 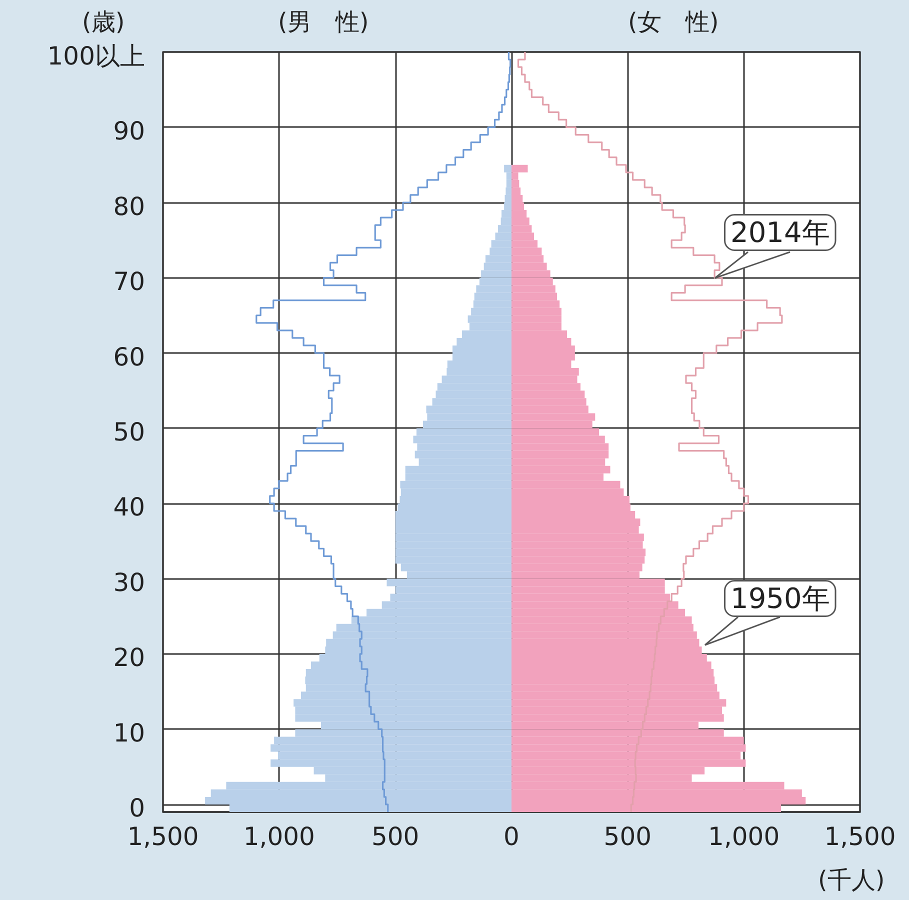 What do you see at coordinates (851, 880) in the screenshot?
I see `x-axis-title: (千人)` at bounding box center [851, 880].